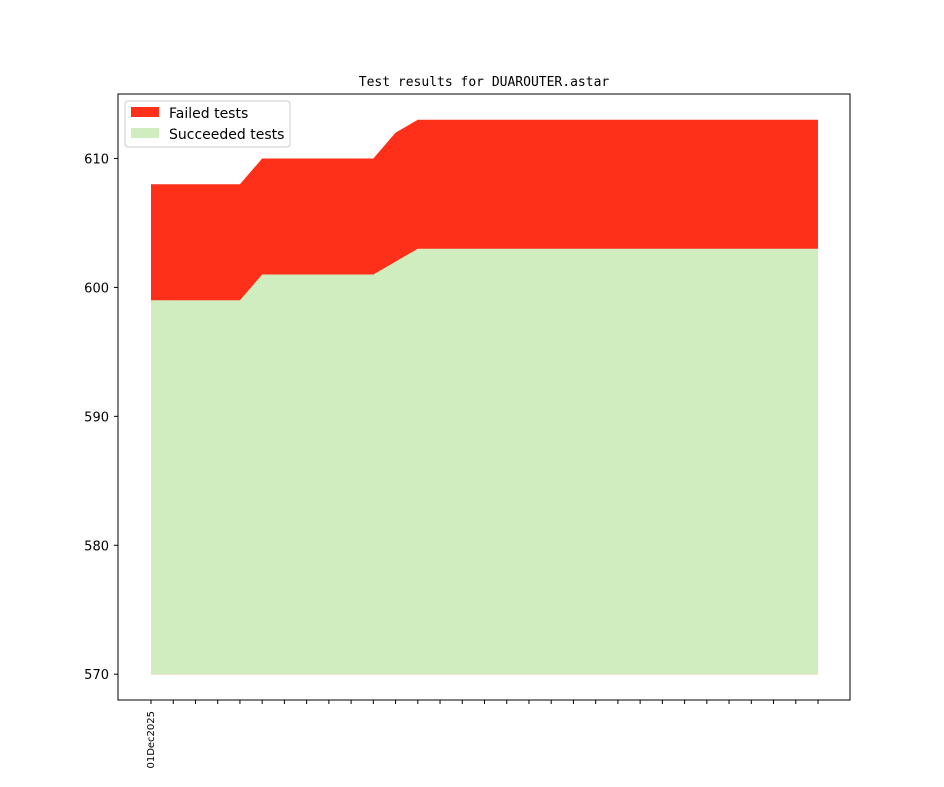 Image resolution: width=944 pixels, height=787 pixels. I want to click on y-tick-label: 570, so click(96, 675).